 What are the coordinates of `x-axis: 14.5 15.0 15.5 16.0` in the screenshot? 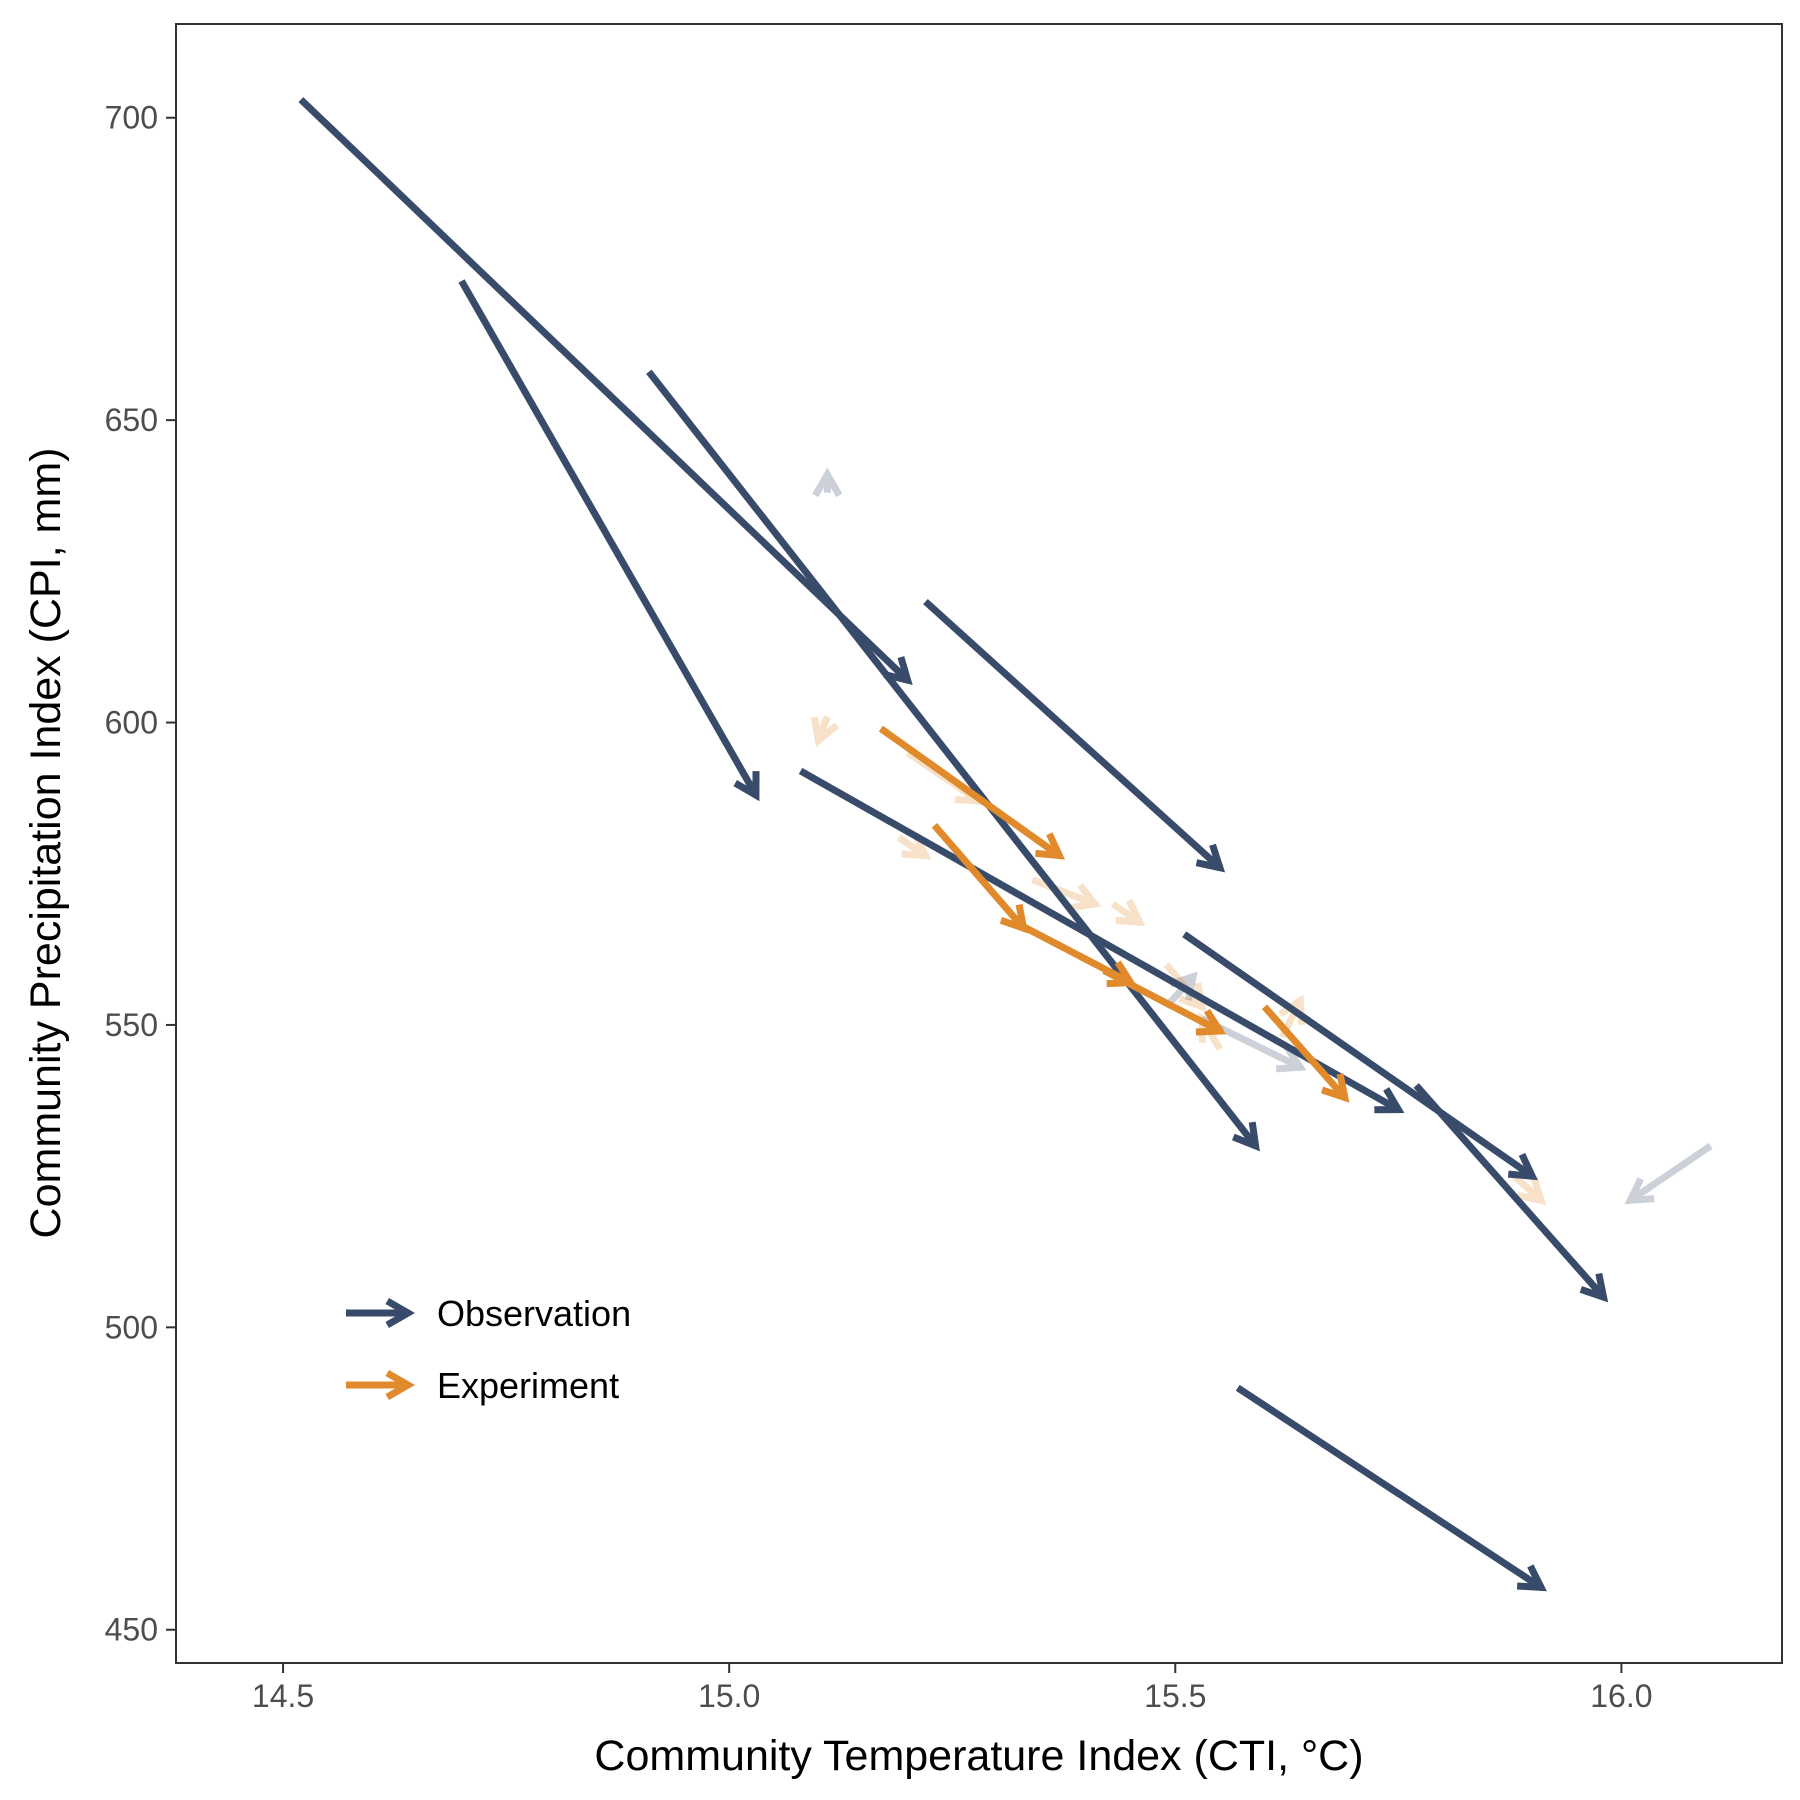 It's located at (952, 1688).